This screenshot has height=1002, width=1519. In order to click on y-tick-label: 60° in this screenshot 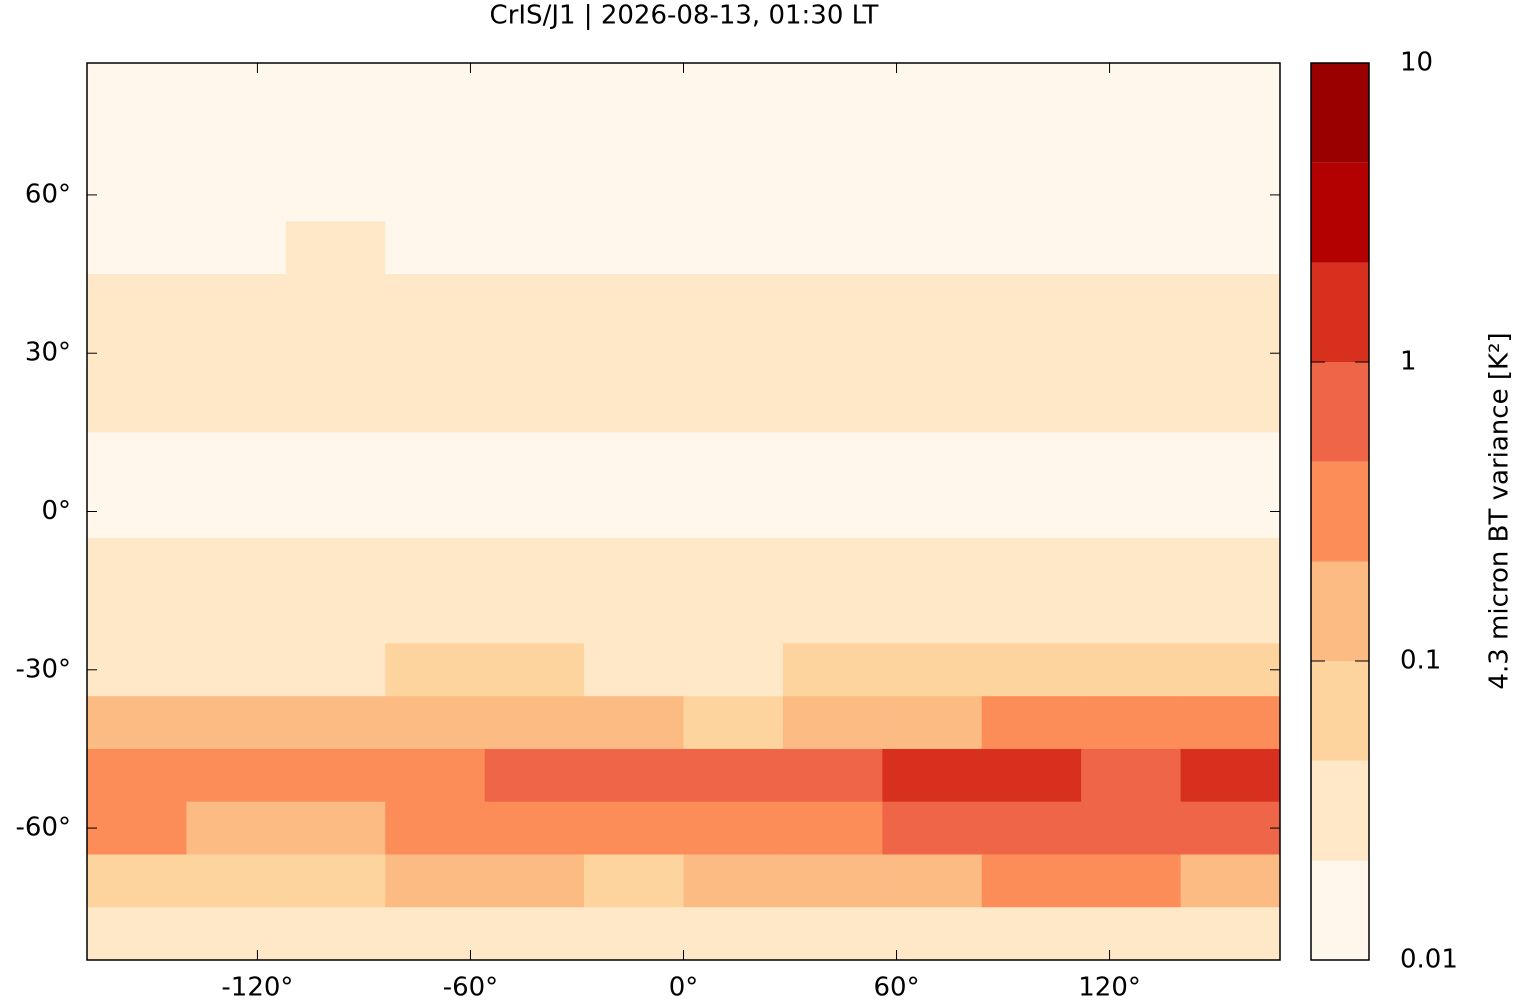, I will do `click(48, 194)`.